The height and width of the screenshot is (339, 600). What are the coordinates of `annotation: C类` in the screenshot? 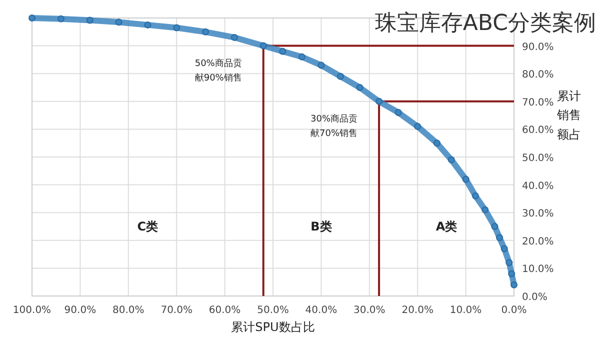 It's located at (147, 227).